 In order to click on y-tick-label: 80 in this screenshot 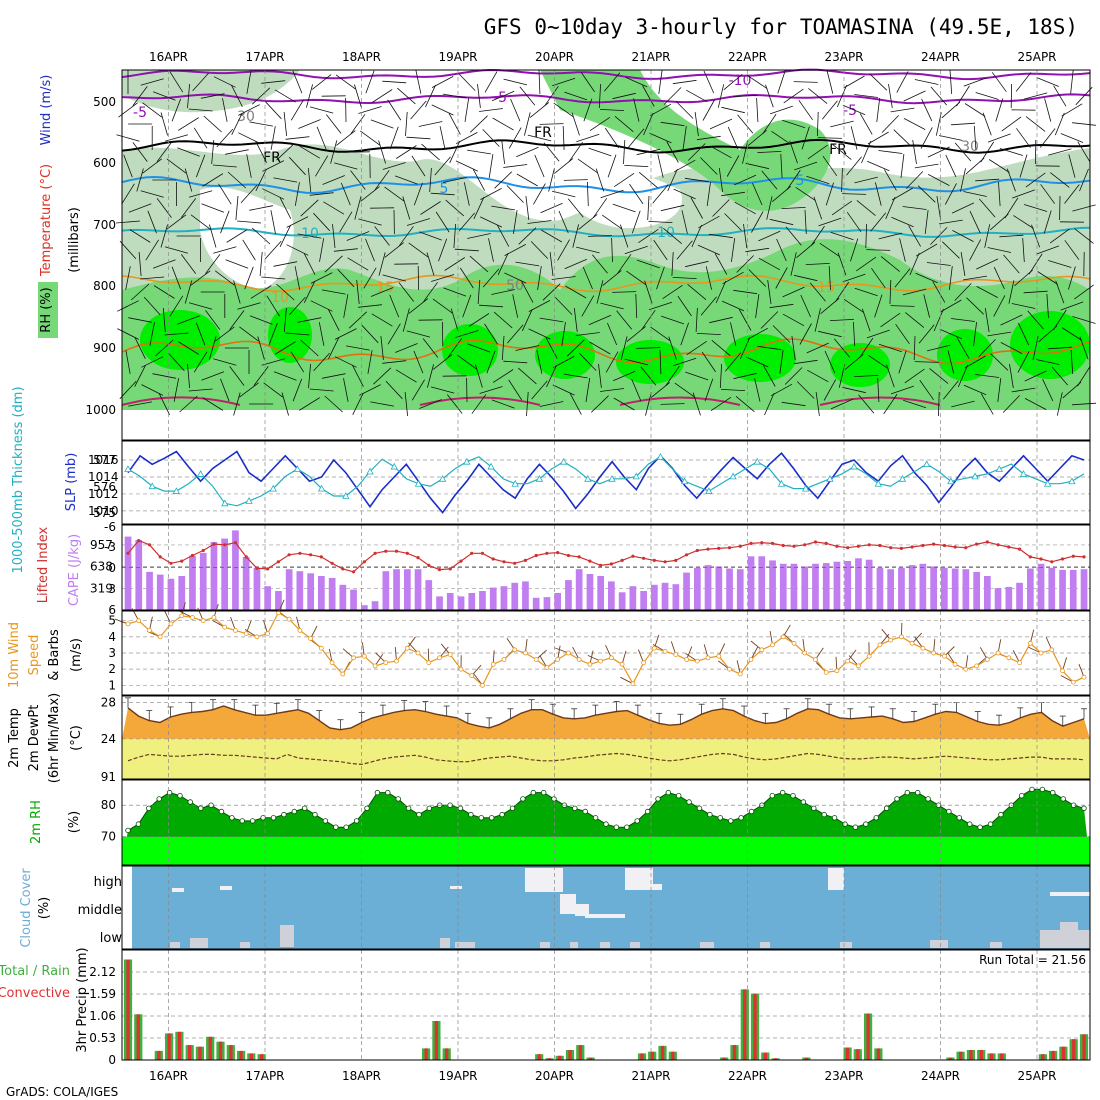, I will do `click(108, 805)`.